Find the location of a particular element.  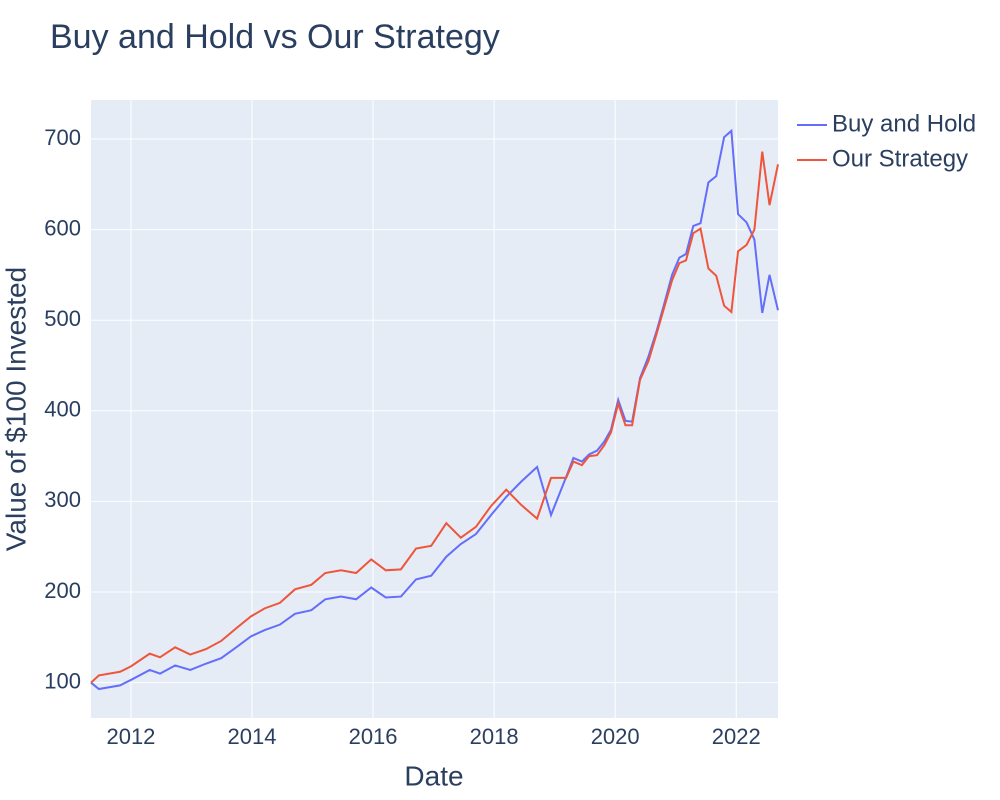

legend-label: Our Strategy is located at coordinates (900, 158).